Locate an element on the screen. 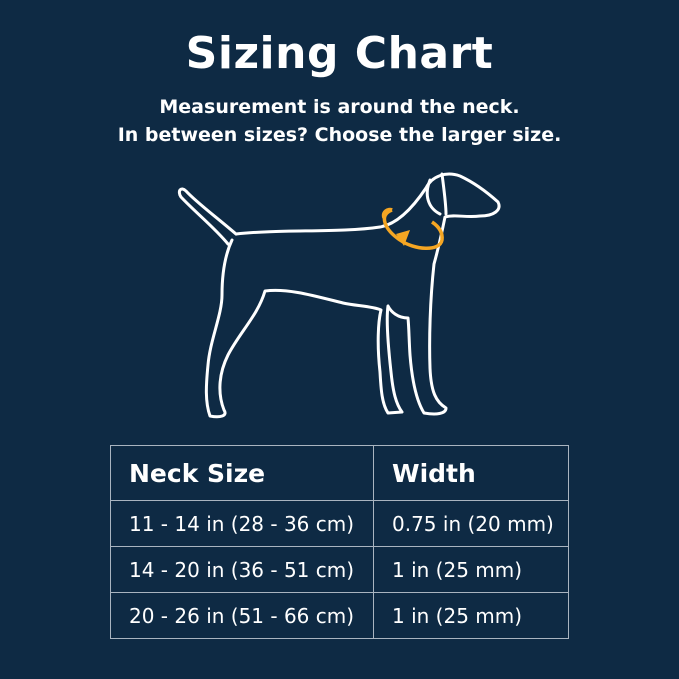  page-title: Sizing Chart is located at coordinates (339, 53).